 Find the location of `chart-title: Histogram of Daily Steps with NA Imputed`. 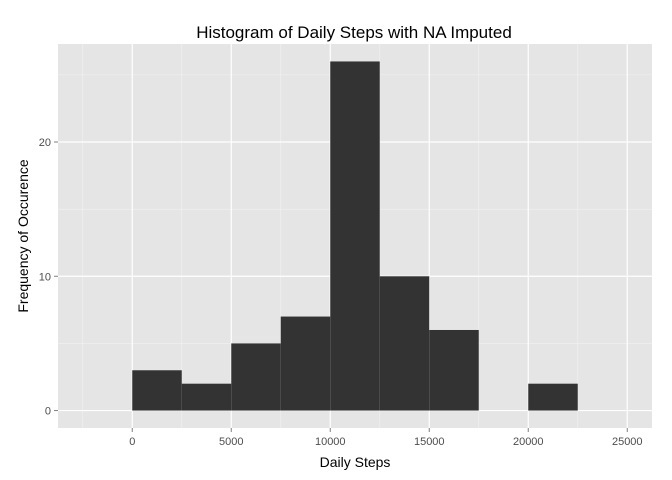

chart-title: Histogram of Daily Steps with NA Imputed is located at coordinates (354, 32).